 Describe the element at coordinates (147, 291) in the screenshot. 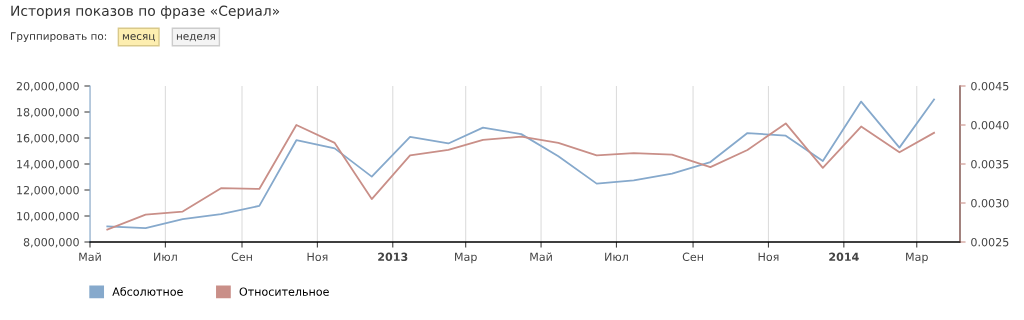

I see `legend-label: Абсолютное` at that location.